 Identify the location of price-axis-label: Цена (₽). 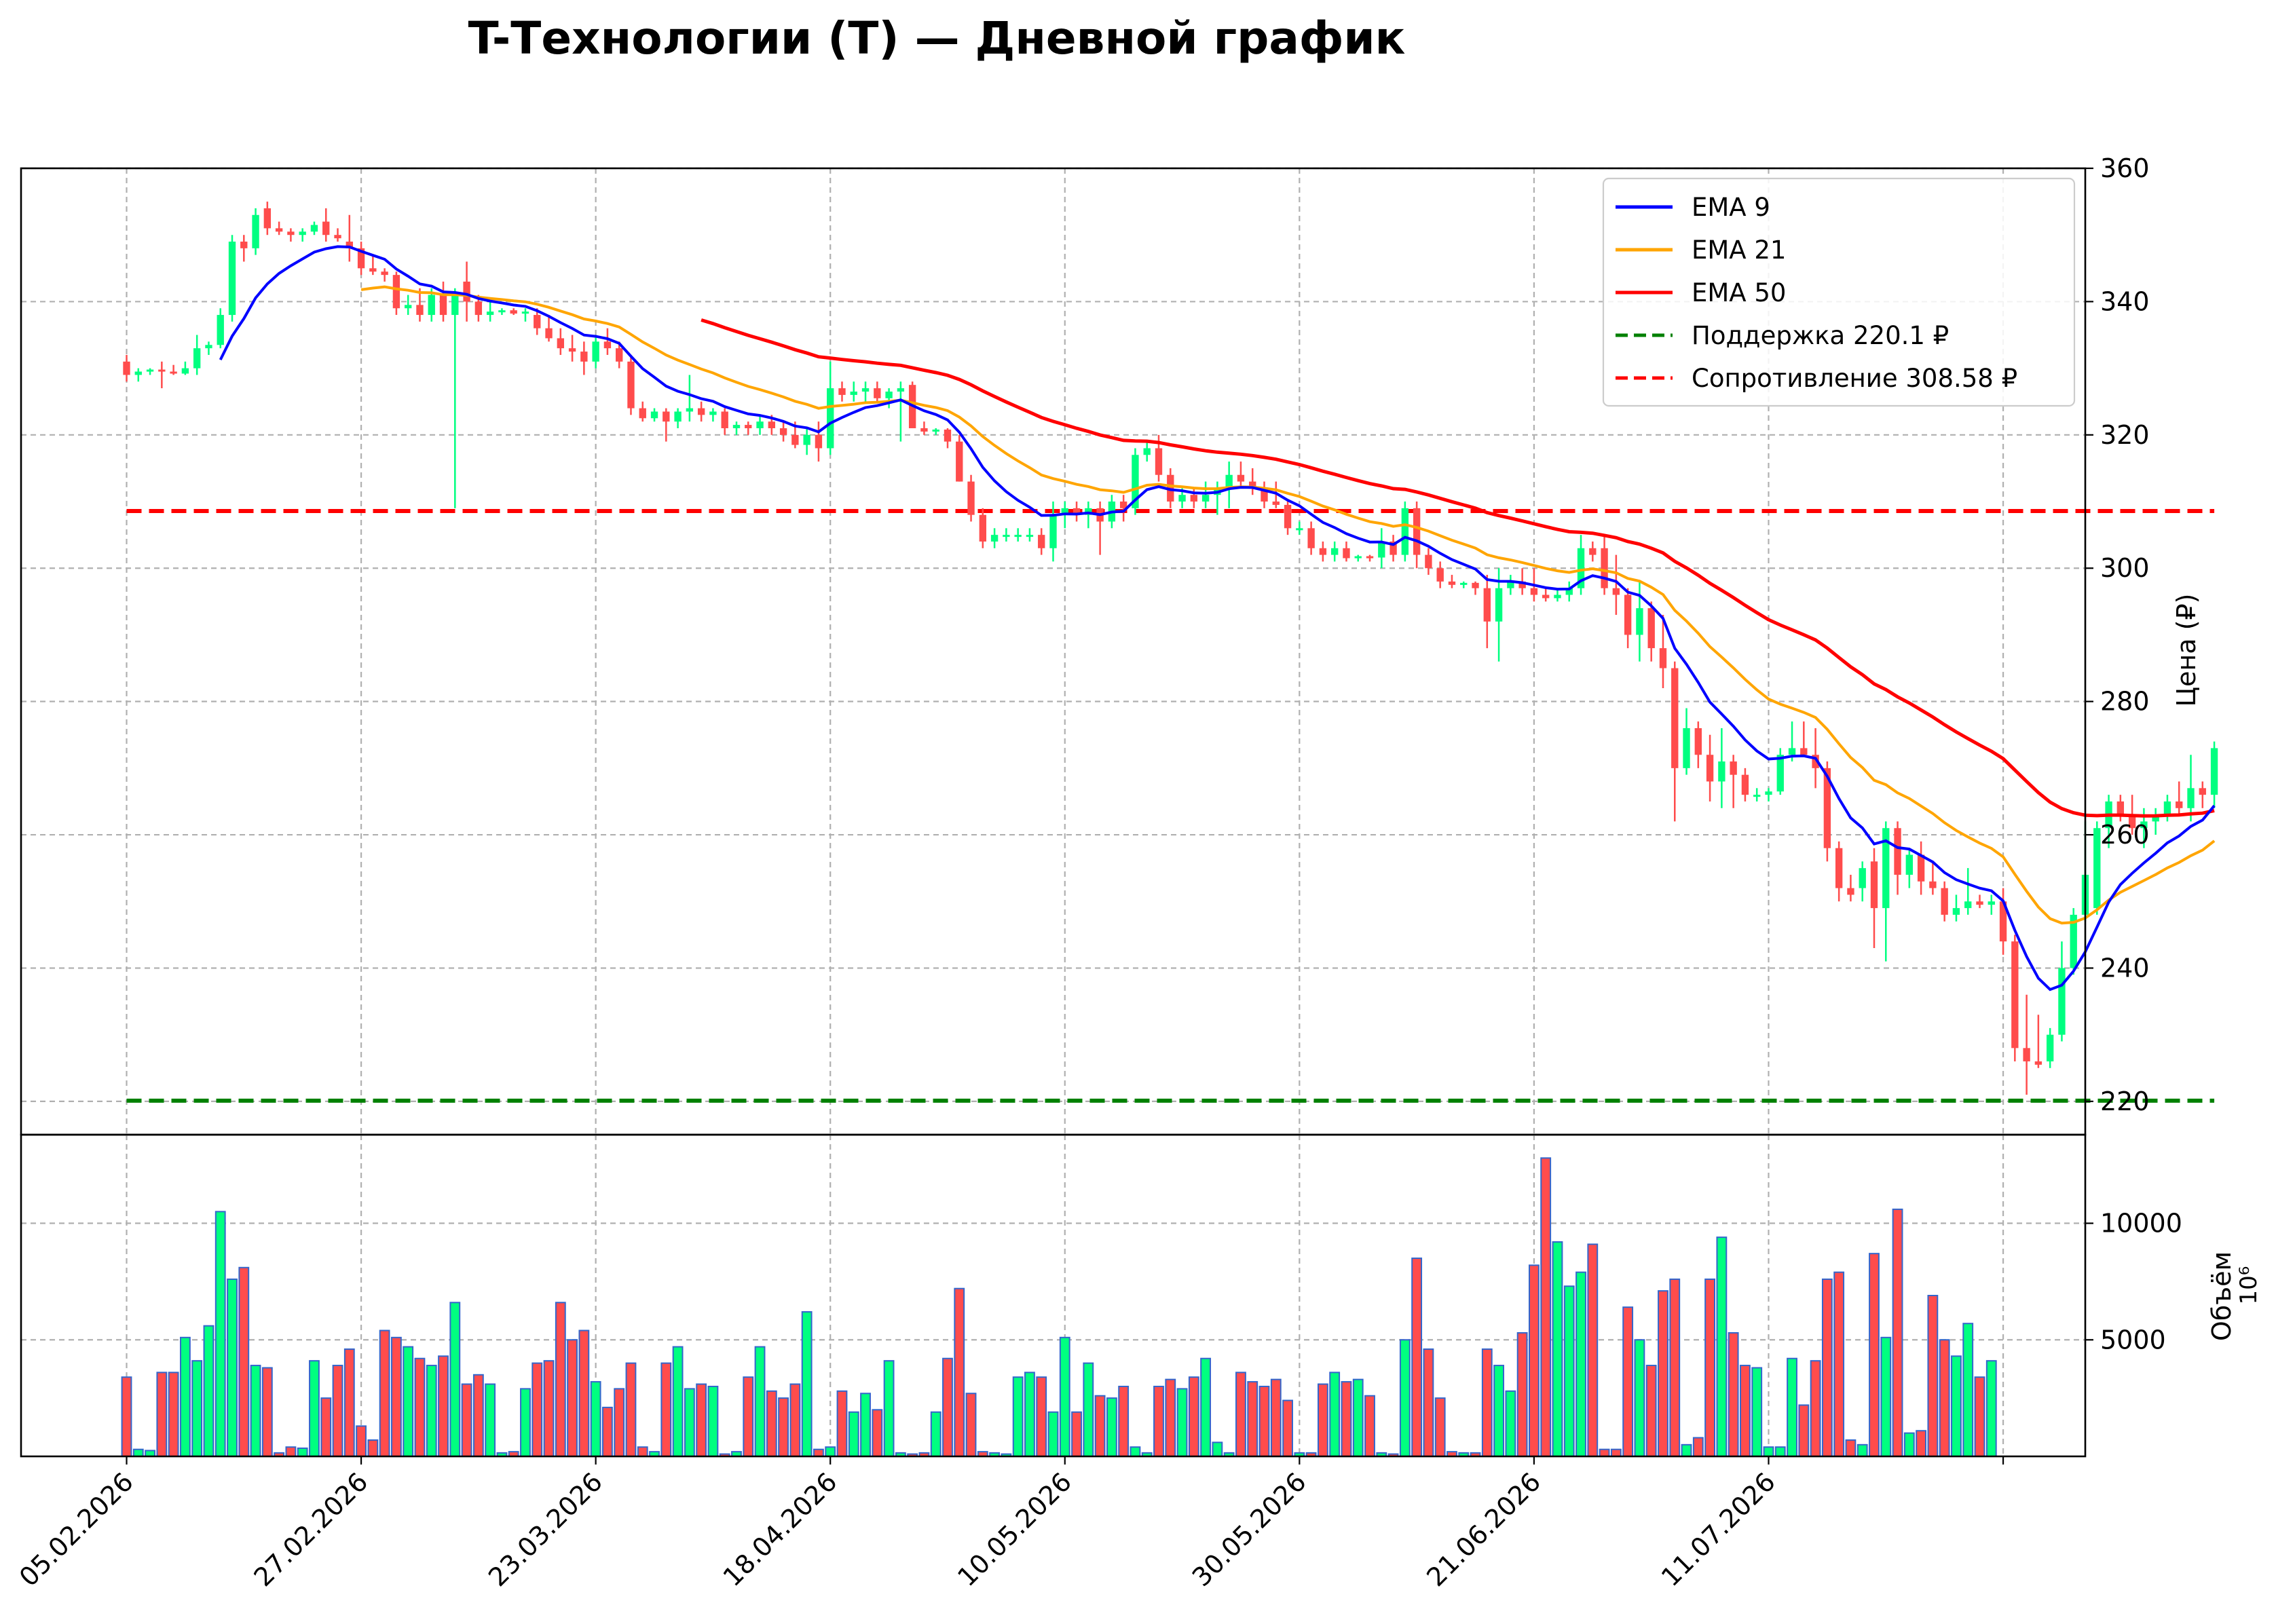
(2186, 650).